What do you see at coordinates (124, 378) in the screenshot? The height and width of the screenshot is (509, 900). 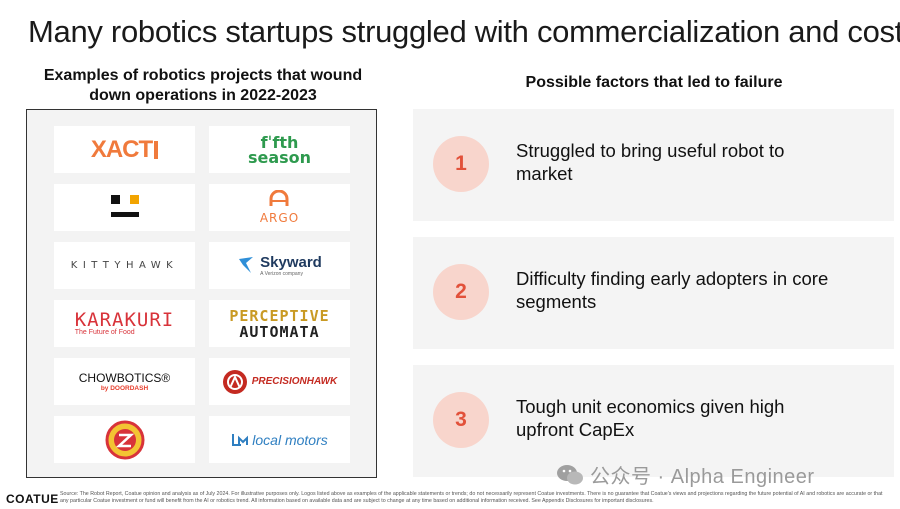 I see `chowbotics-logo-text: CHOWBOTICS®` at bounding box center [124, 378].